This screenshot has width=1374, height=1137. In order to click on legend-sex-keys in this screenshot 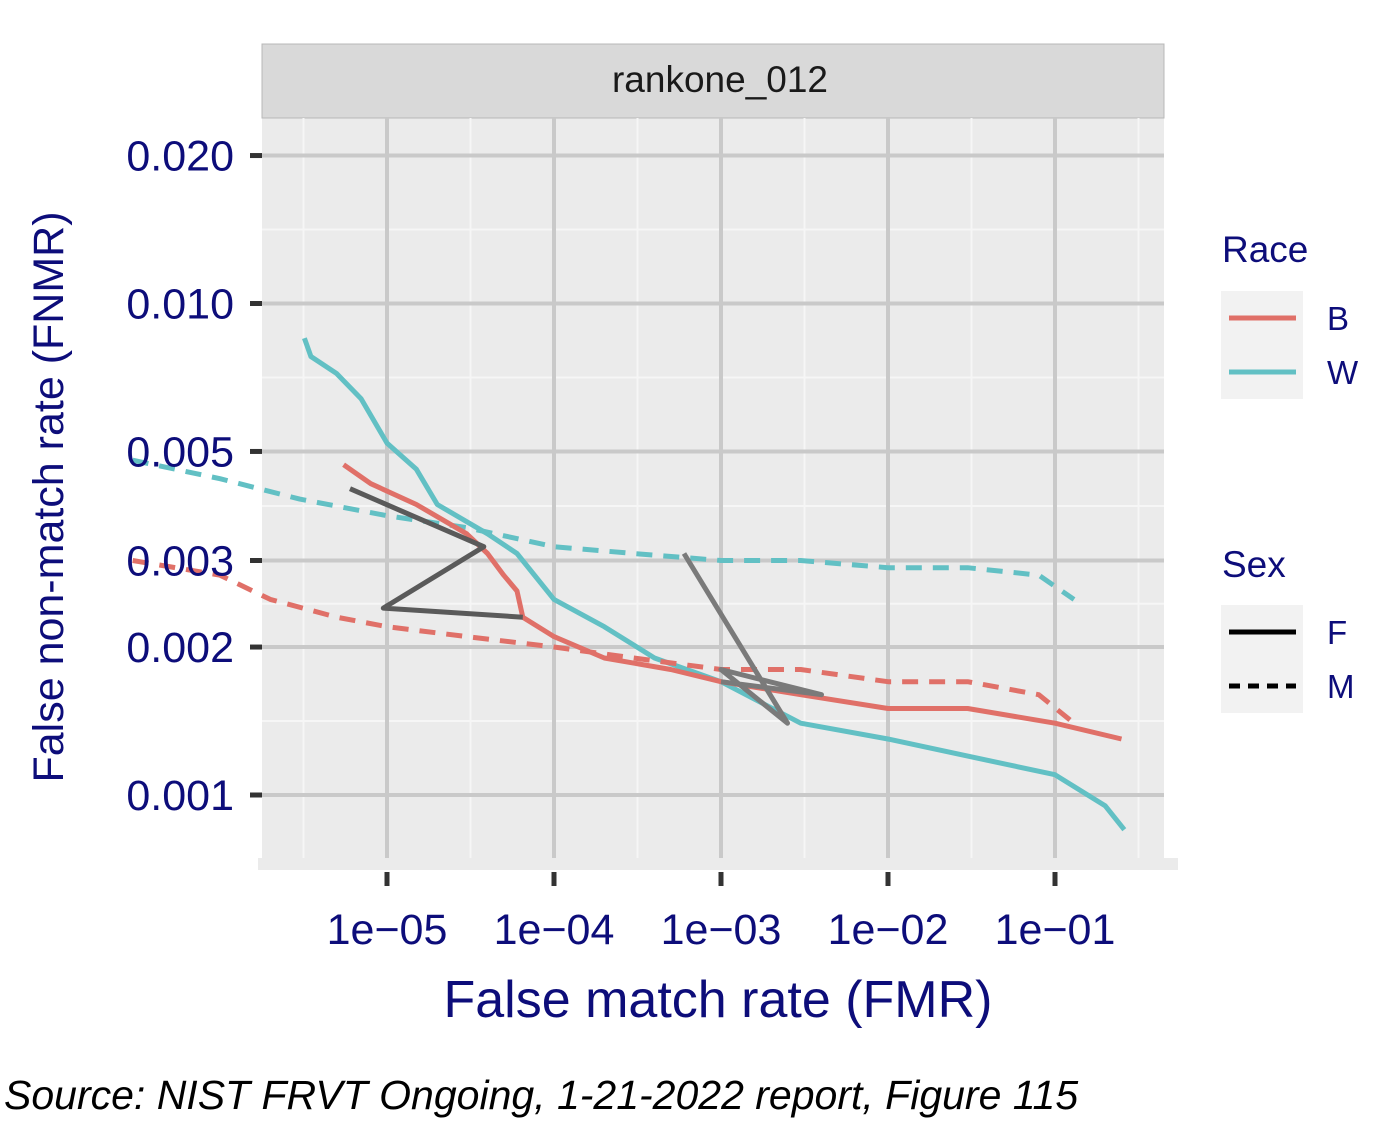, I will do `click(1262, 659)`.